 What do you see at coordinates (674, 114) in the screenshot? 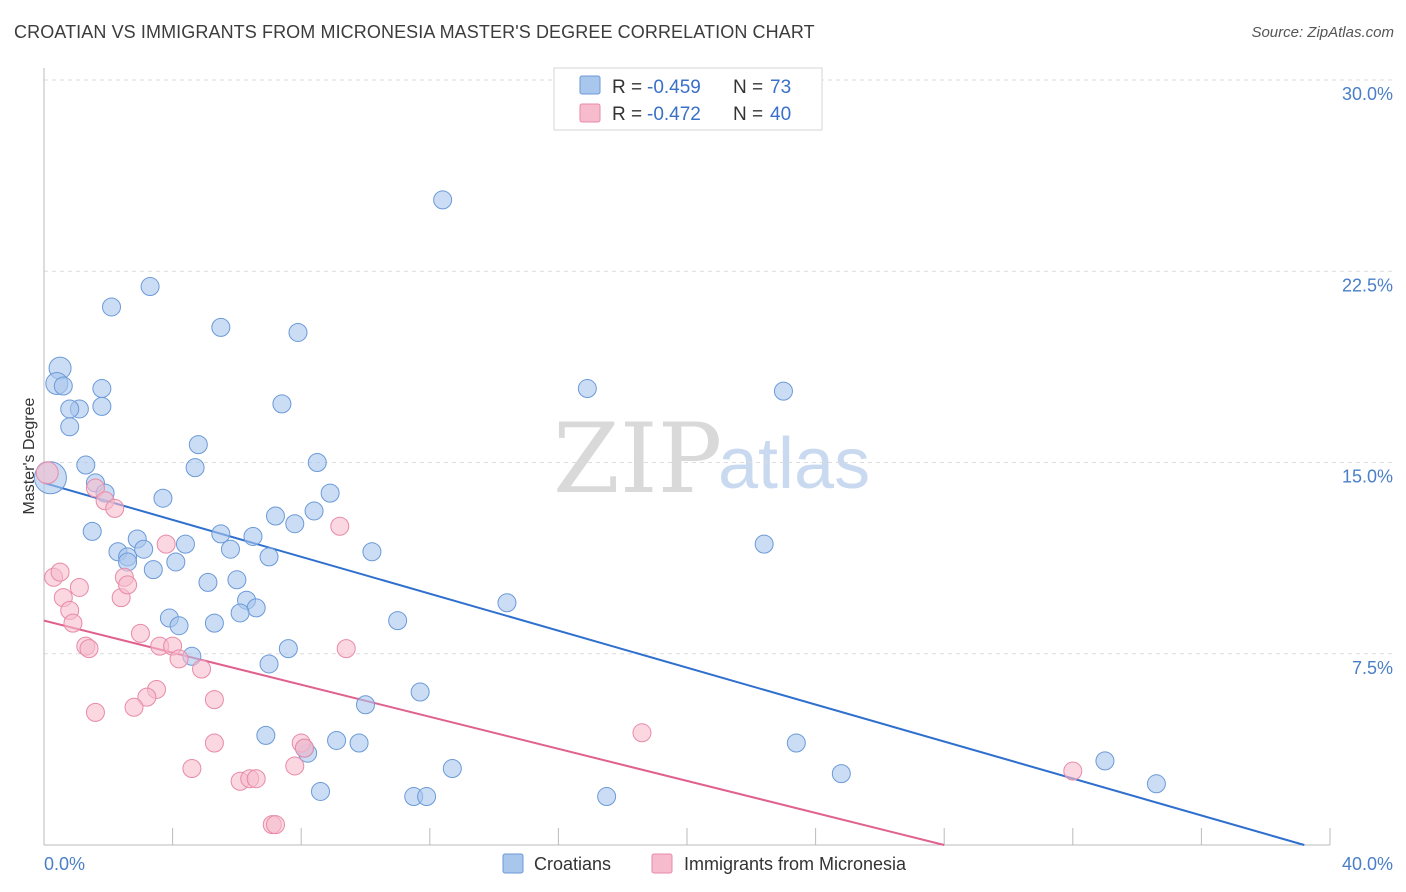
I see `legend-r-value-1: -0.472` at bounding box center [674, 114].